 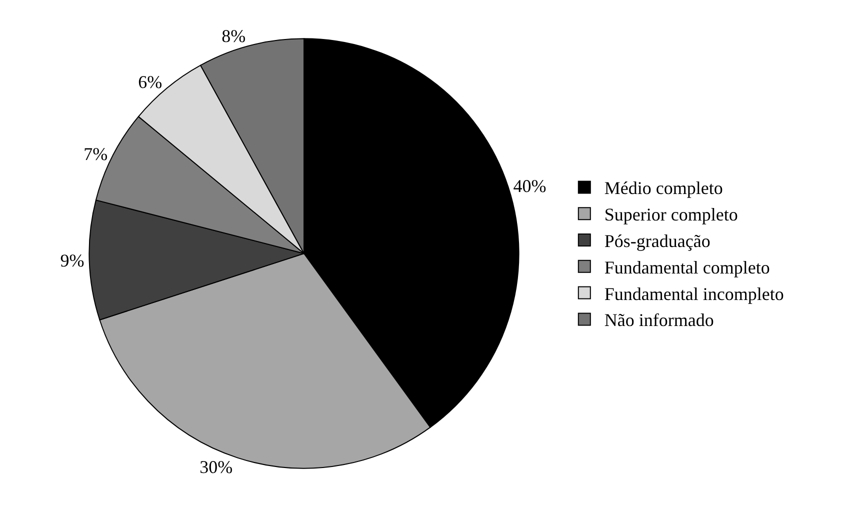 I want to click on data-label: 40%, so click(x=529, y=186).